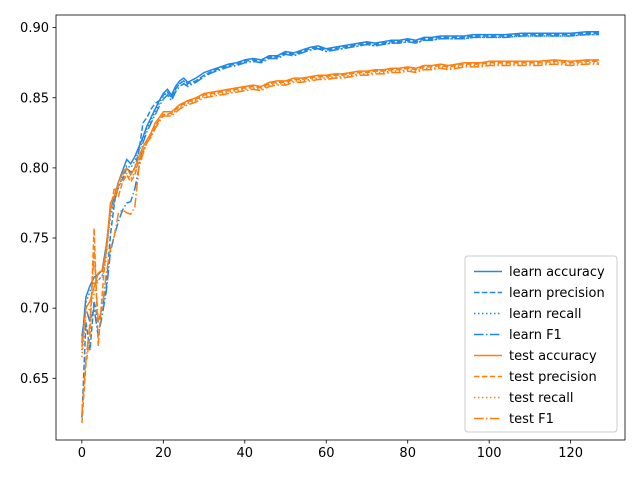  I want to click on legend-box, so click(541, 344).